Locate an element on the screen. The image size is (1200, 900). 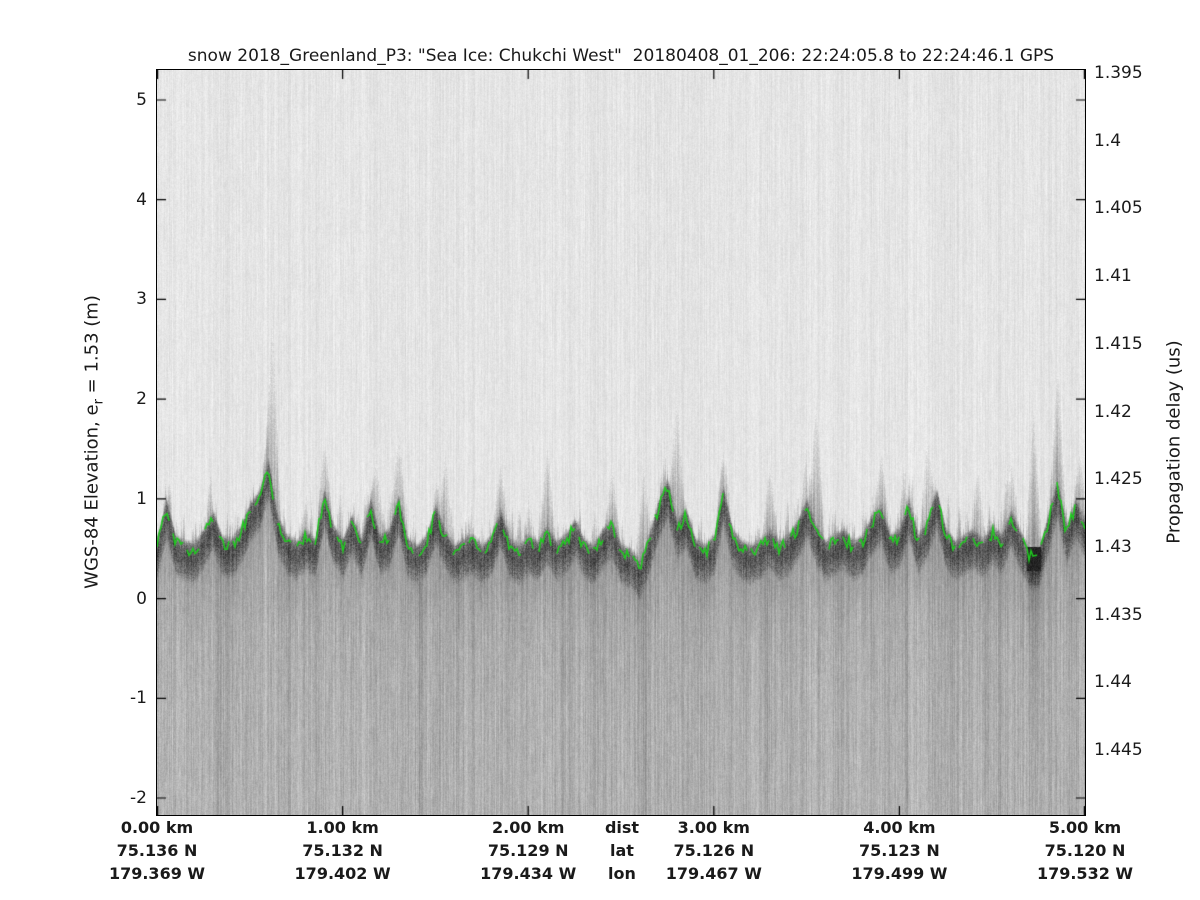
delay-tick-label: 1.405 is located at coordinates (1118, 208).